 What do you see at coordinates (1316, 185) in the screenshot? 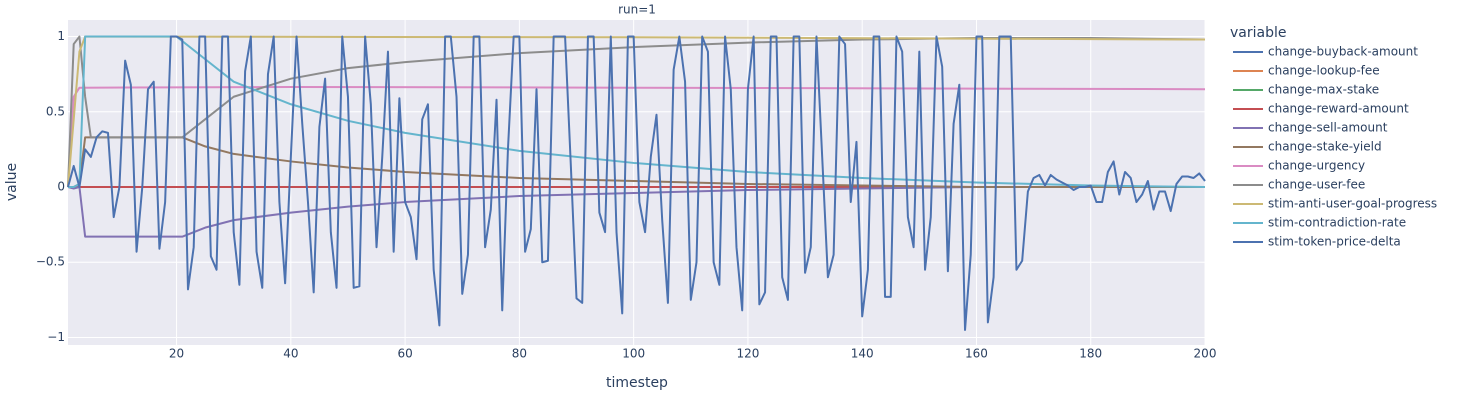
I see `legend-label: change-user-fee` at bounding box center [1316, 185].